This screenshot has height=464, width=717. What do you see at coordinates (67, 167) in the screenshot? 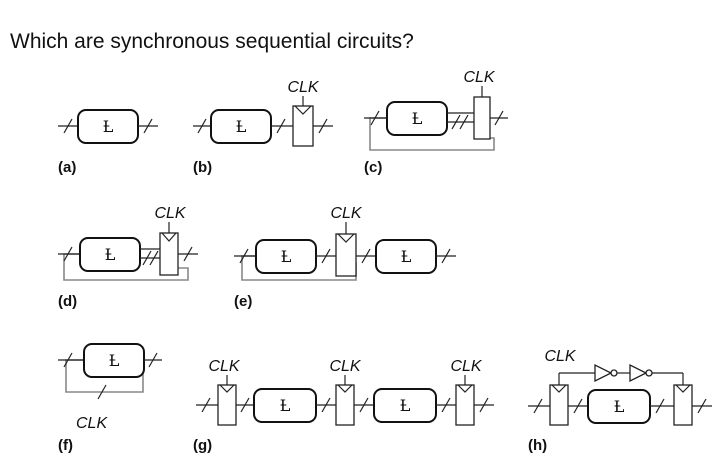
I see `panel-label-a: (a)` at bounding box center [67, 167].